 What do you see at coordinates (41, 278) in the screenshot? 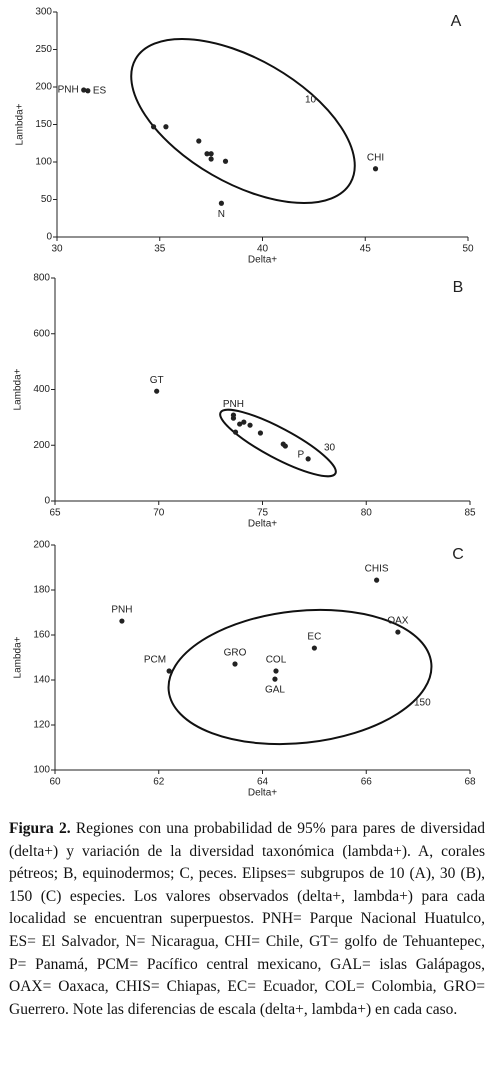
I see `y-tick-label: 800` at bounding box center [41, 278].